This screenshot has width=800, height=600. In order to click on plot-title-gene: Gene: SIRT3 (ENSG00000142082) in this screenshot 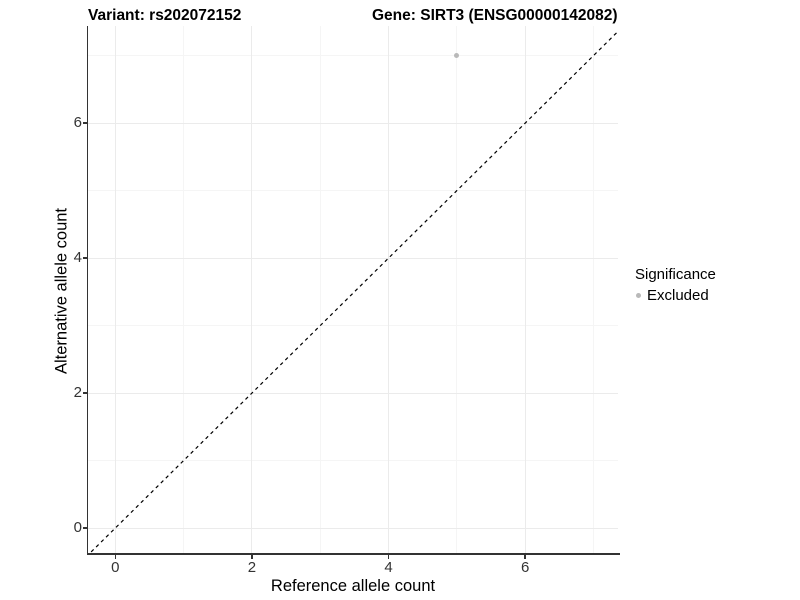, I will do `click(495, 15)`.